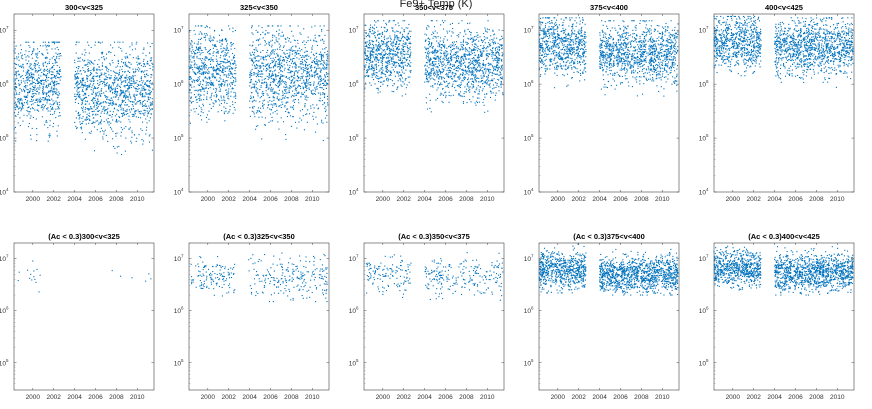 This screenshot has height=409, width=872. I want to click on x-tick-label: 2002, so click(228, 199).